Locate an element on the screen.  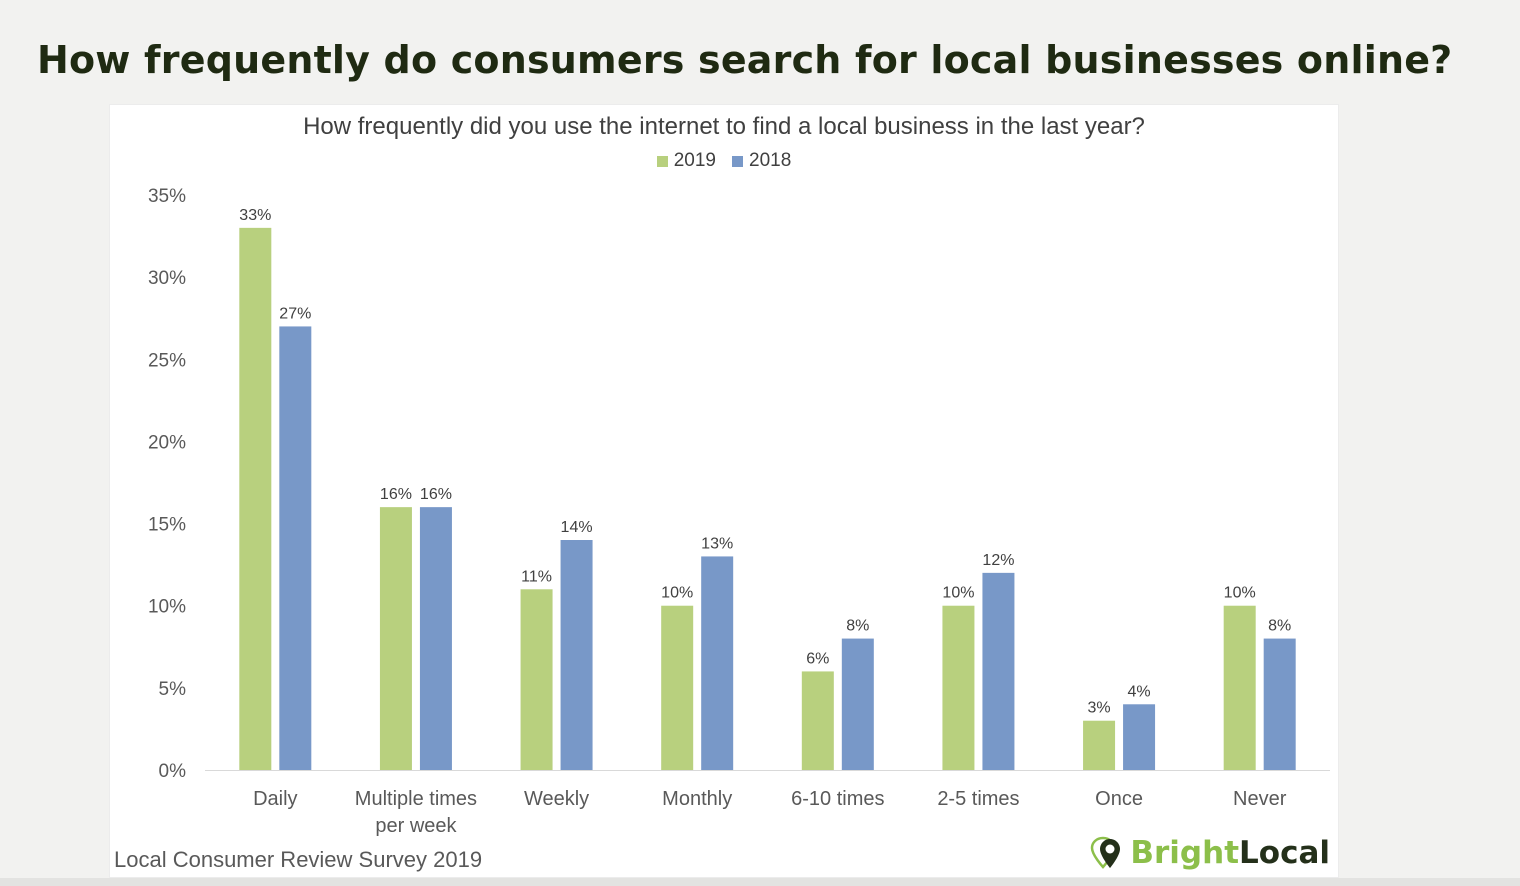
y-tick-label: 35% is located at coordinates (167, 196).